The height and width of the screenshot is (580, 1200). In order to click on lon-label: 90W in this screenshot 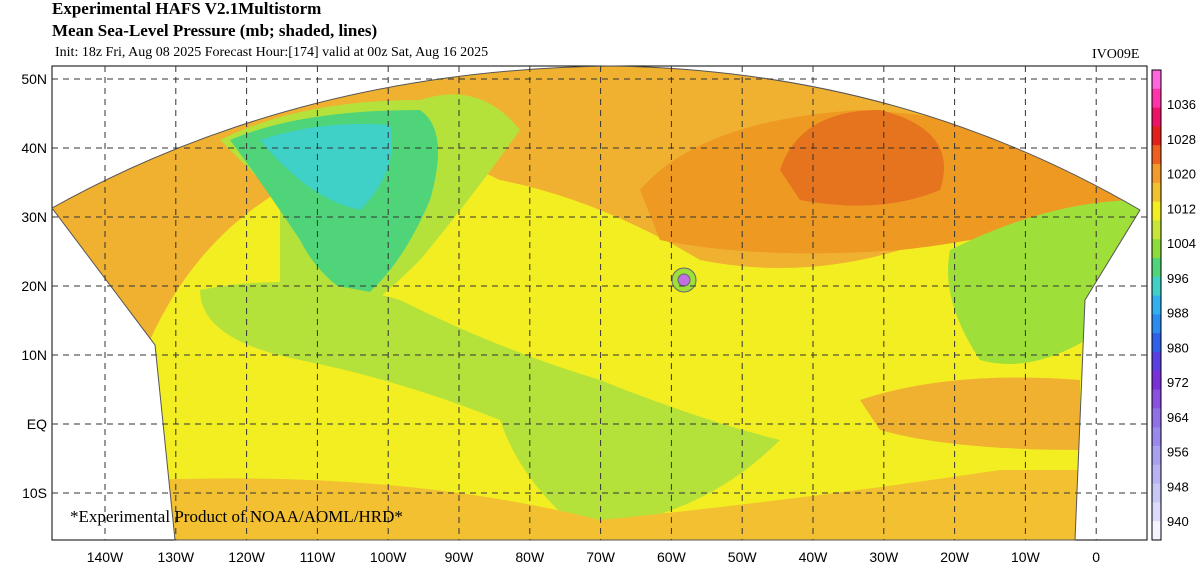, I will do `click(460, 557)`.